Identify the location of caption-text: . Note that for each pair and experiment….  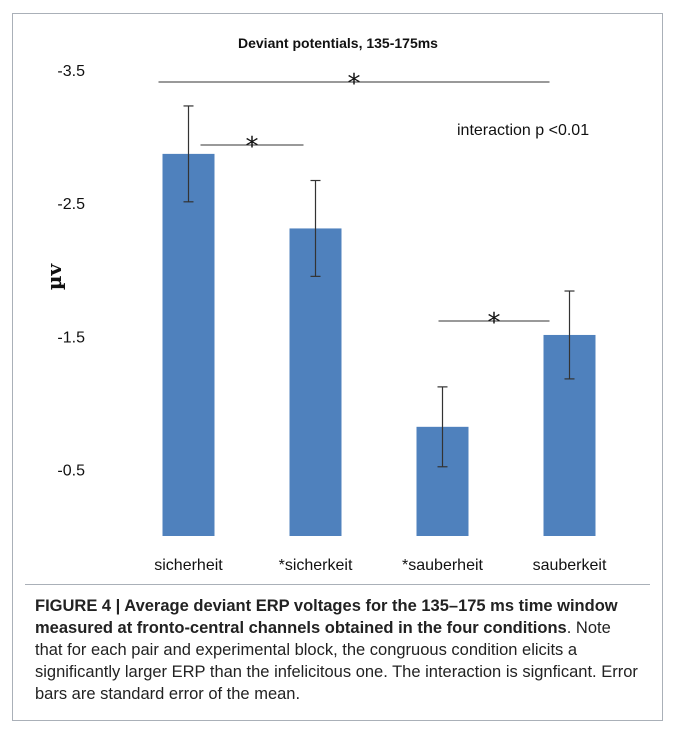
(336, 661).